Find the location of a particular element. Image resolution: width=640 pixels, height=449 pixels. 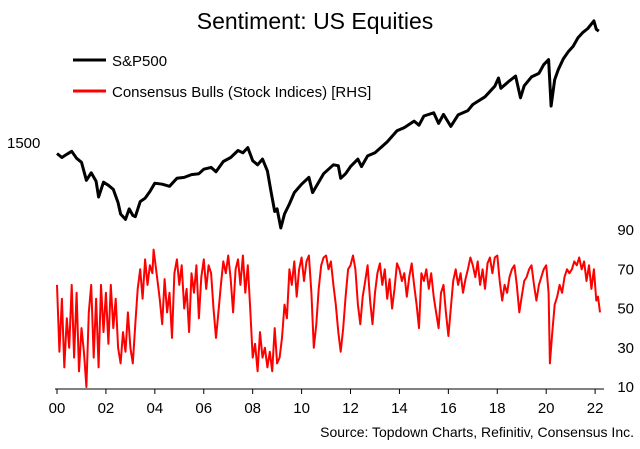

x-axis-tick-label: 04 is located at coordinates (154, 408).